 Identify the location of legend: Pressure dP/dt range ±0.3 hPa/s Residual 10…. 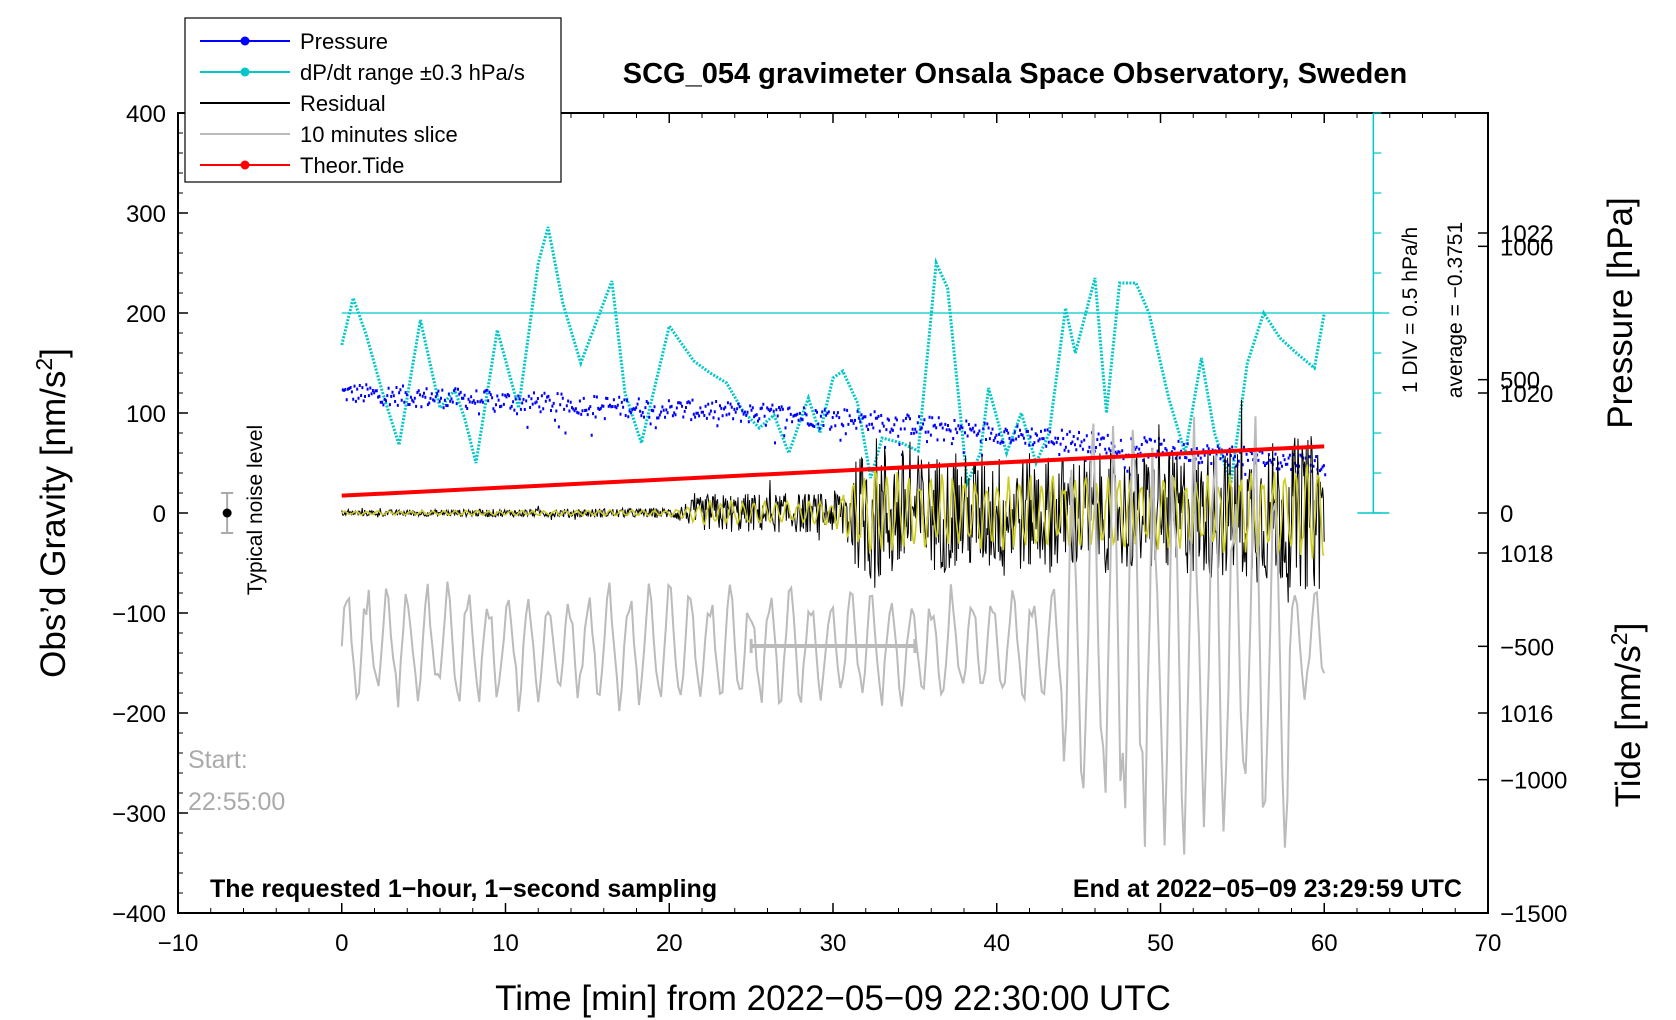
(373, 100).